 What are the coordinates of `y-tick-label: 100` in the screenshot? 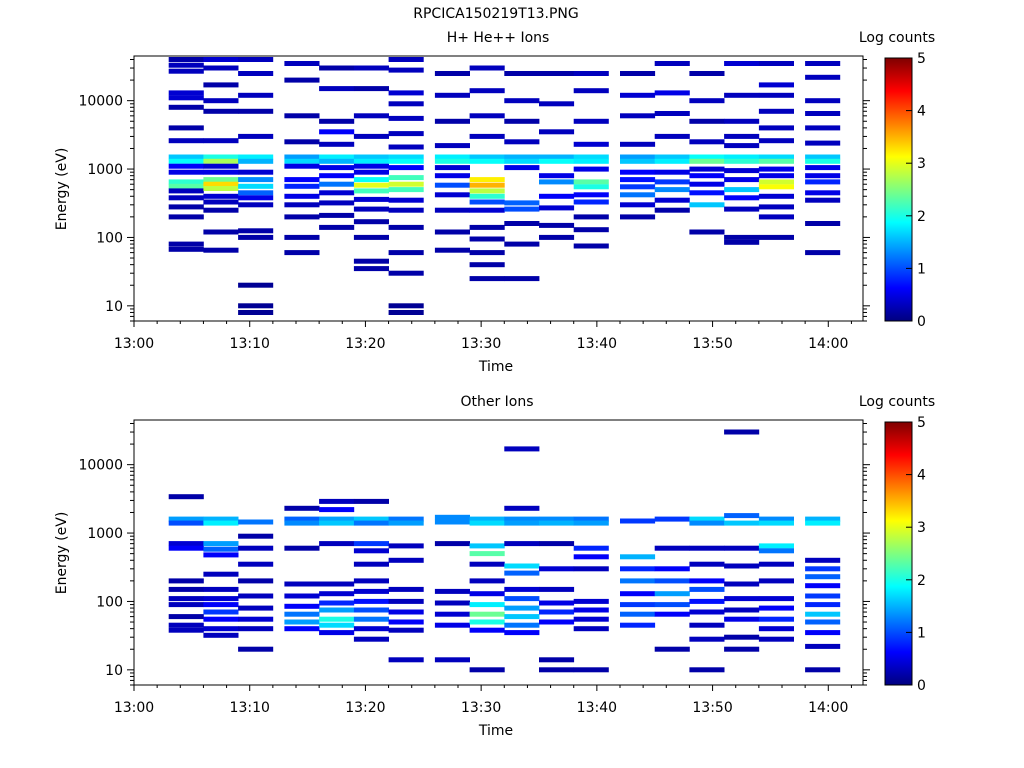 It's located at (109, 238).